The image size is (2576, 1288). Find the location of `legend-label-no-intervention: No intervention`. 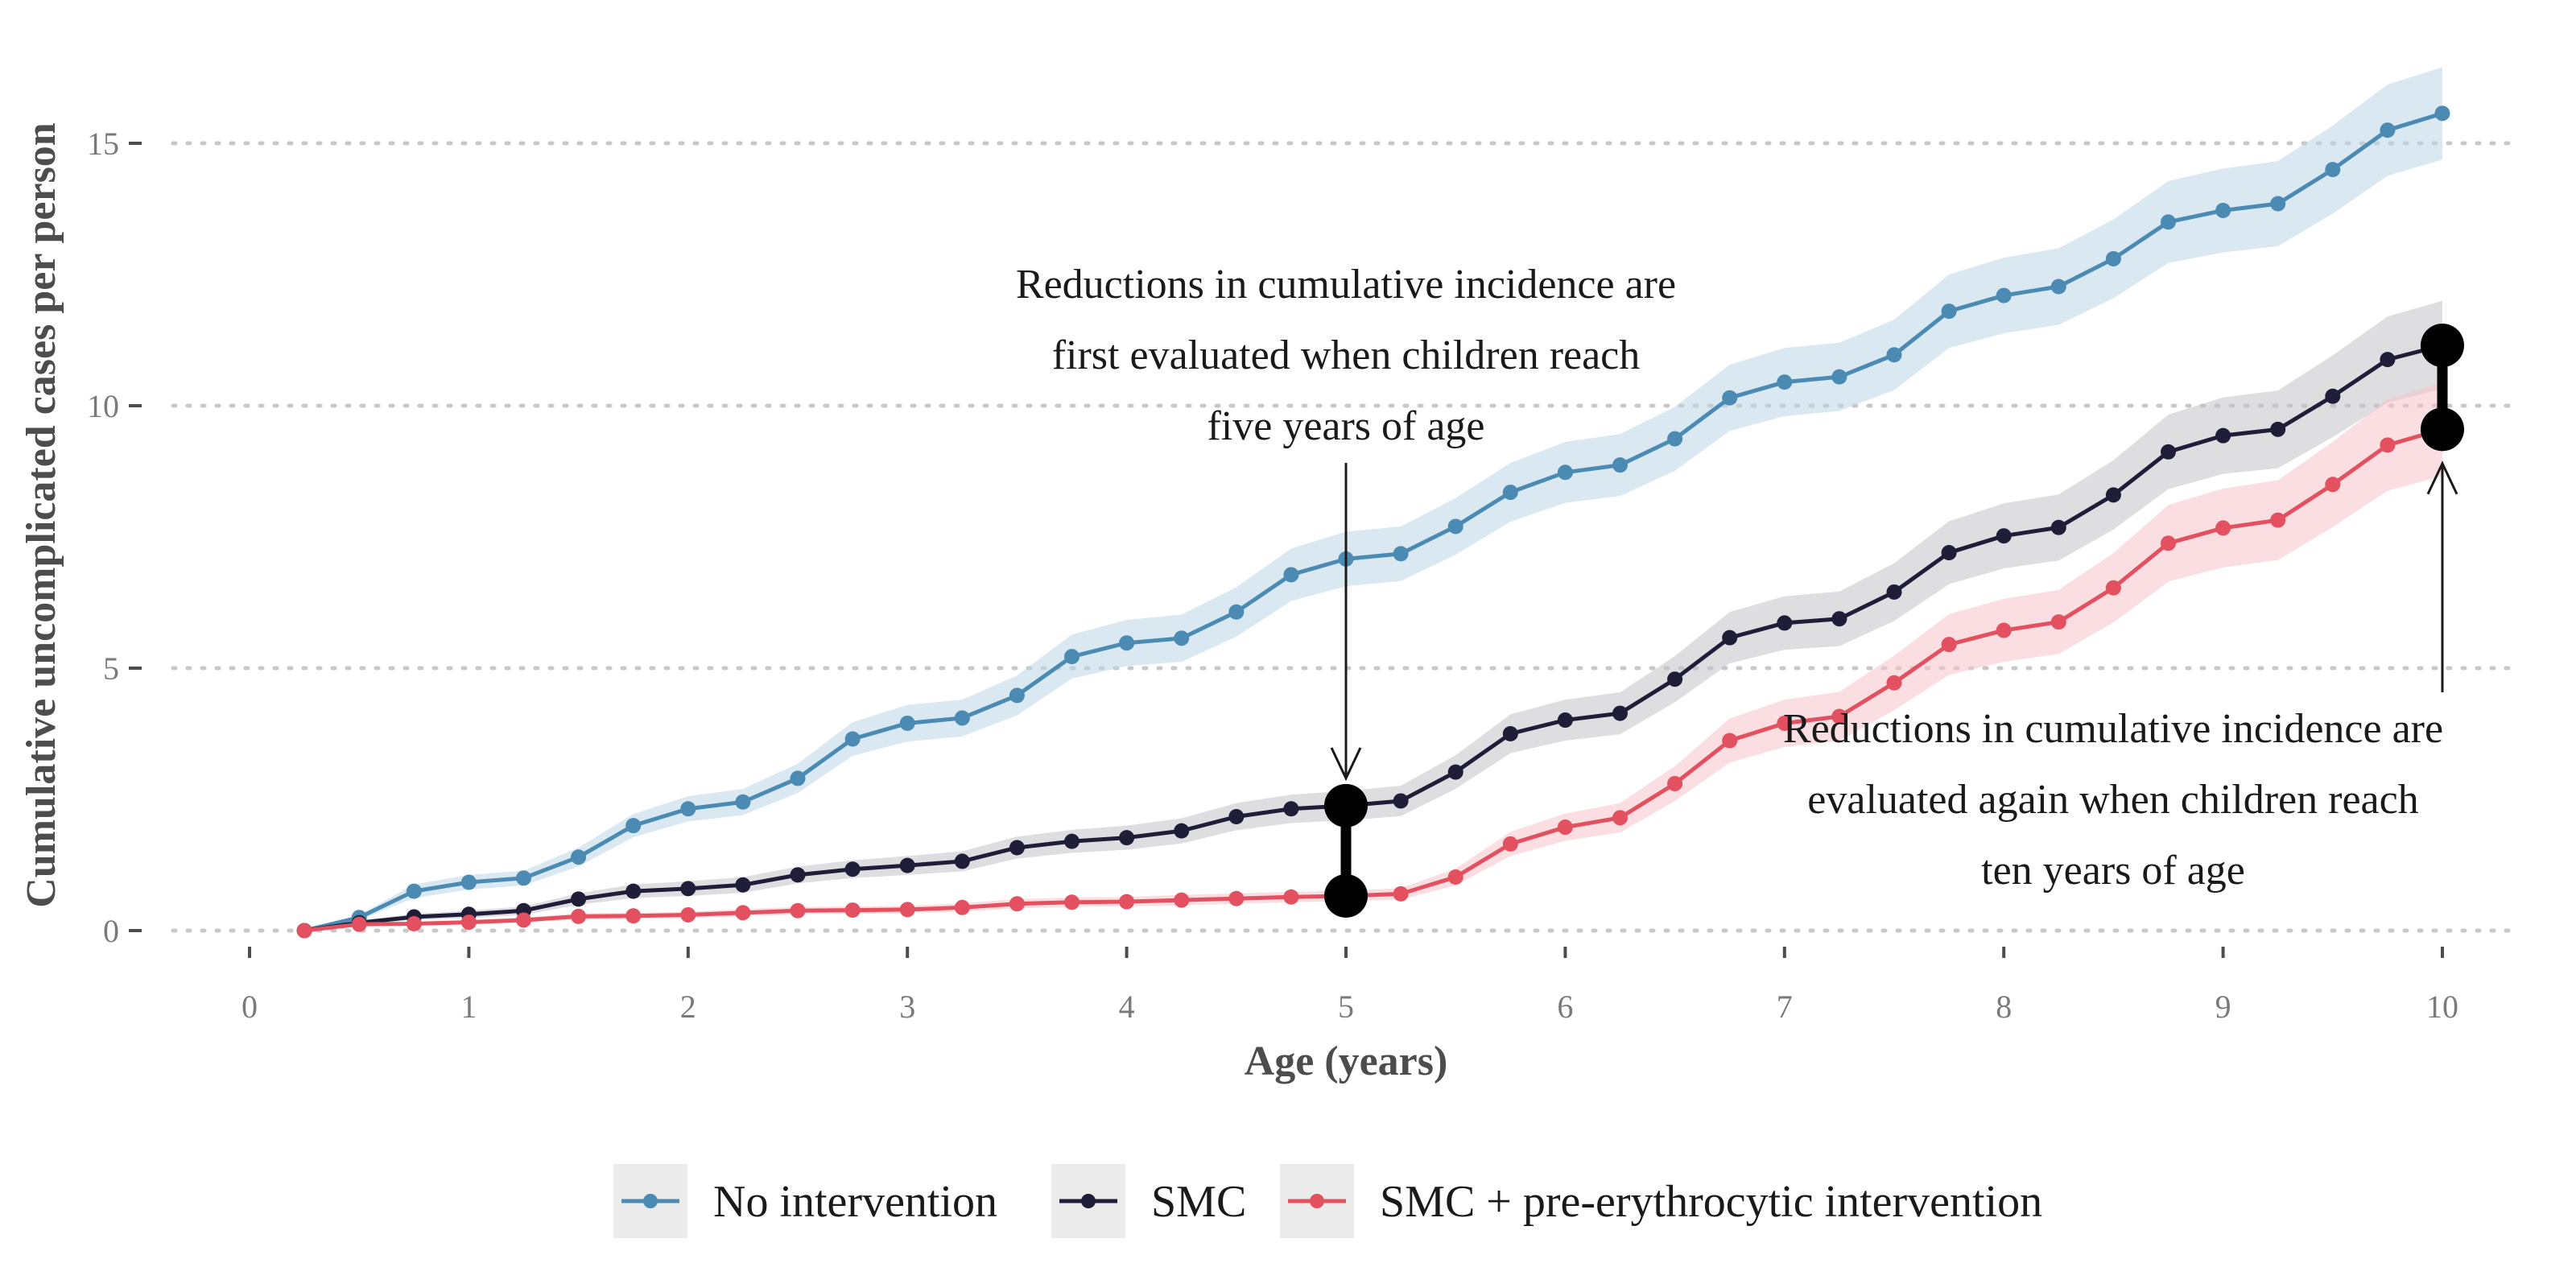

legend-label-no-intervention: No intervention is located at coordinates (855, 1202).